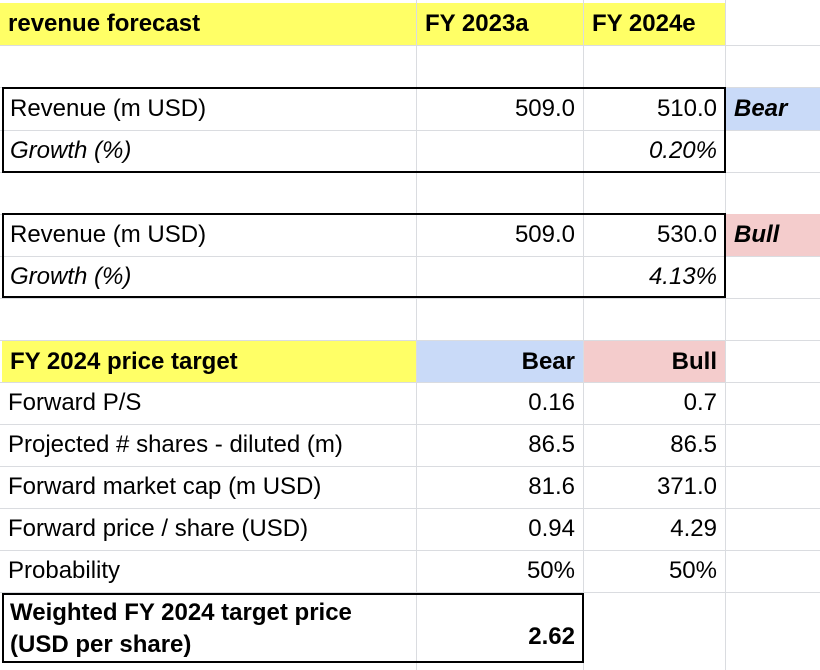  Describe the element at coordinates (686, 234) in the screenshot. I see `bull-revenue-2024: 530.0` at that location.